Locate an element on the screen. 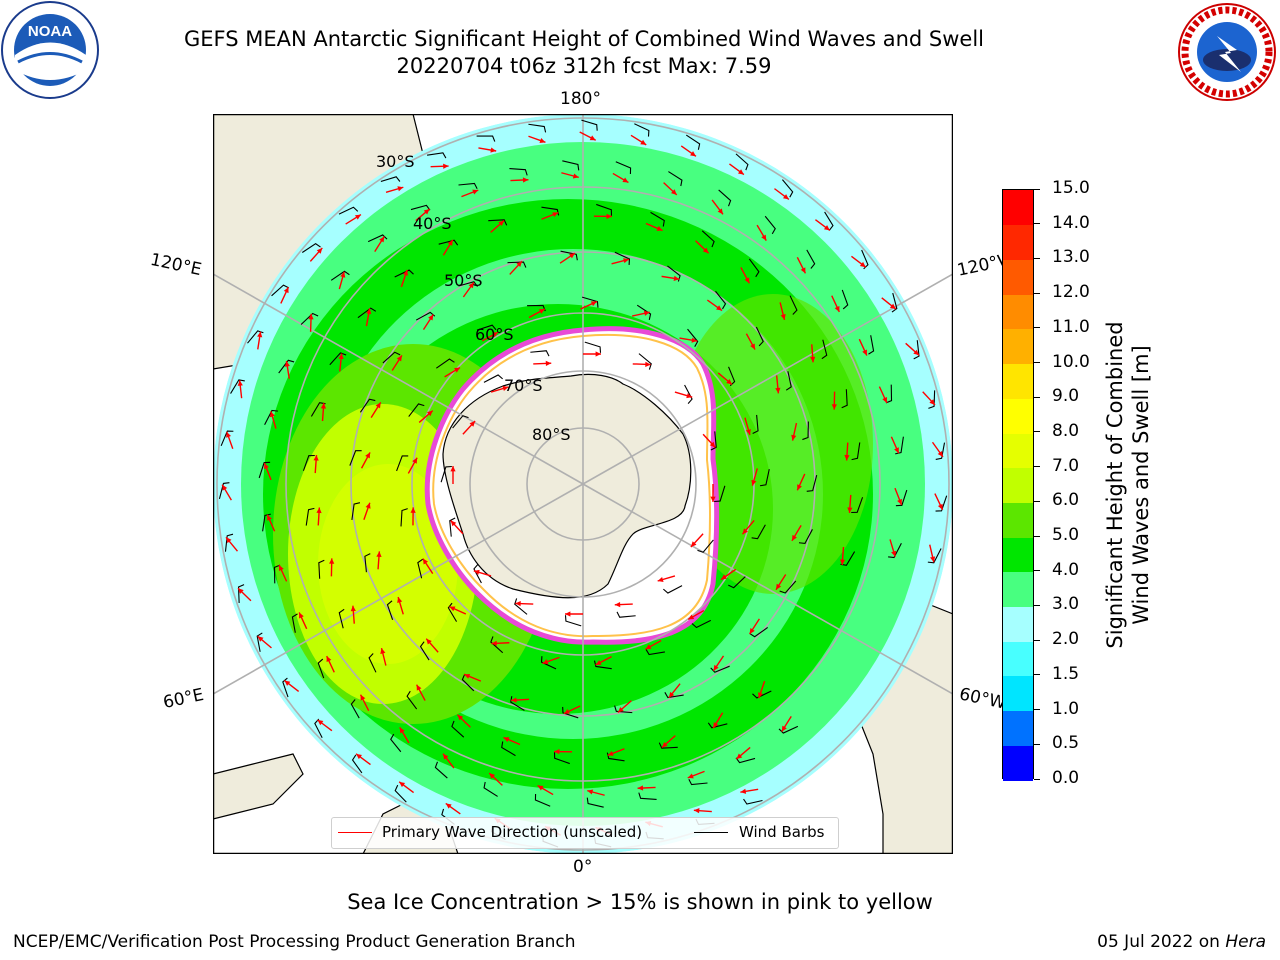 This screenshot has width=1280, height=960. noaa-logo: NOAA is located at coordinates (52, 54).